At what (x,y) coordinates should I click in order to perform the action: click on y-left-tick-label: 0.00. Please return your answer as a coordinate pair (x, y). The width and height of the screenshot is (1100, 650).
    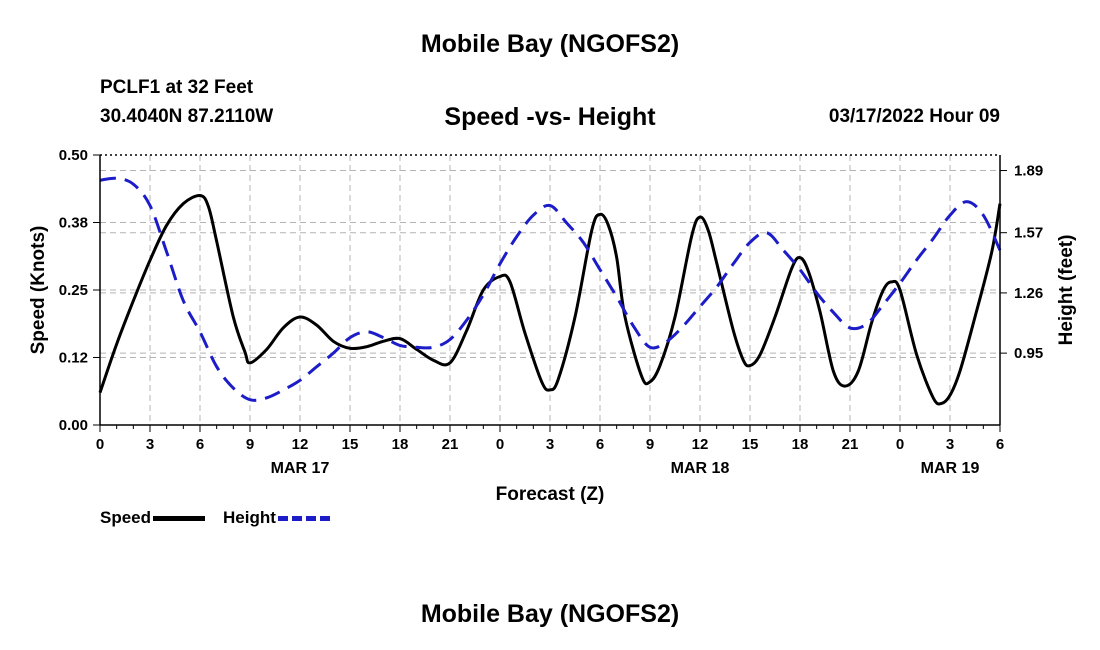
    Looking at the image, I should click on (73, 425).